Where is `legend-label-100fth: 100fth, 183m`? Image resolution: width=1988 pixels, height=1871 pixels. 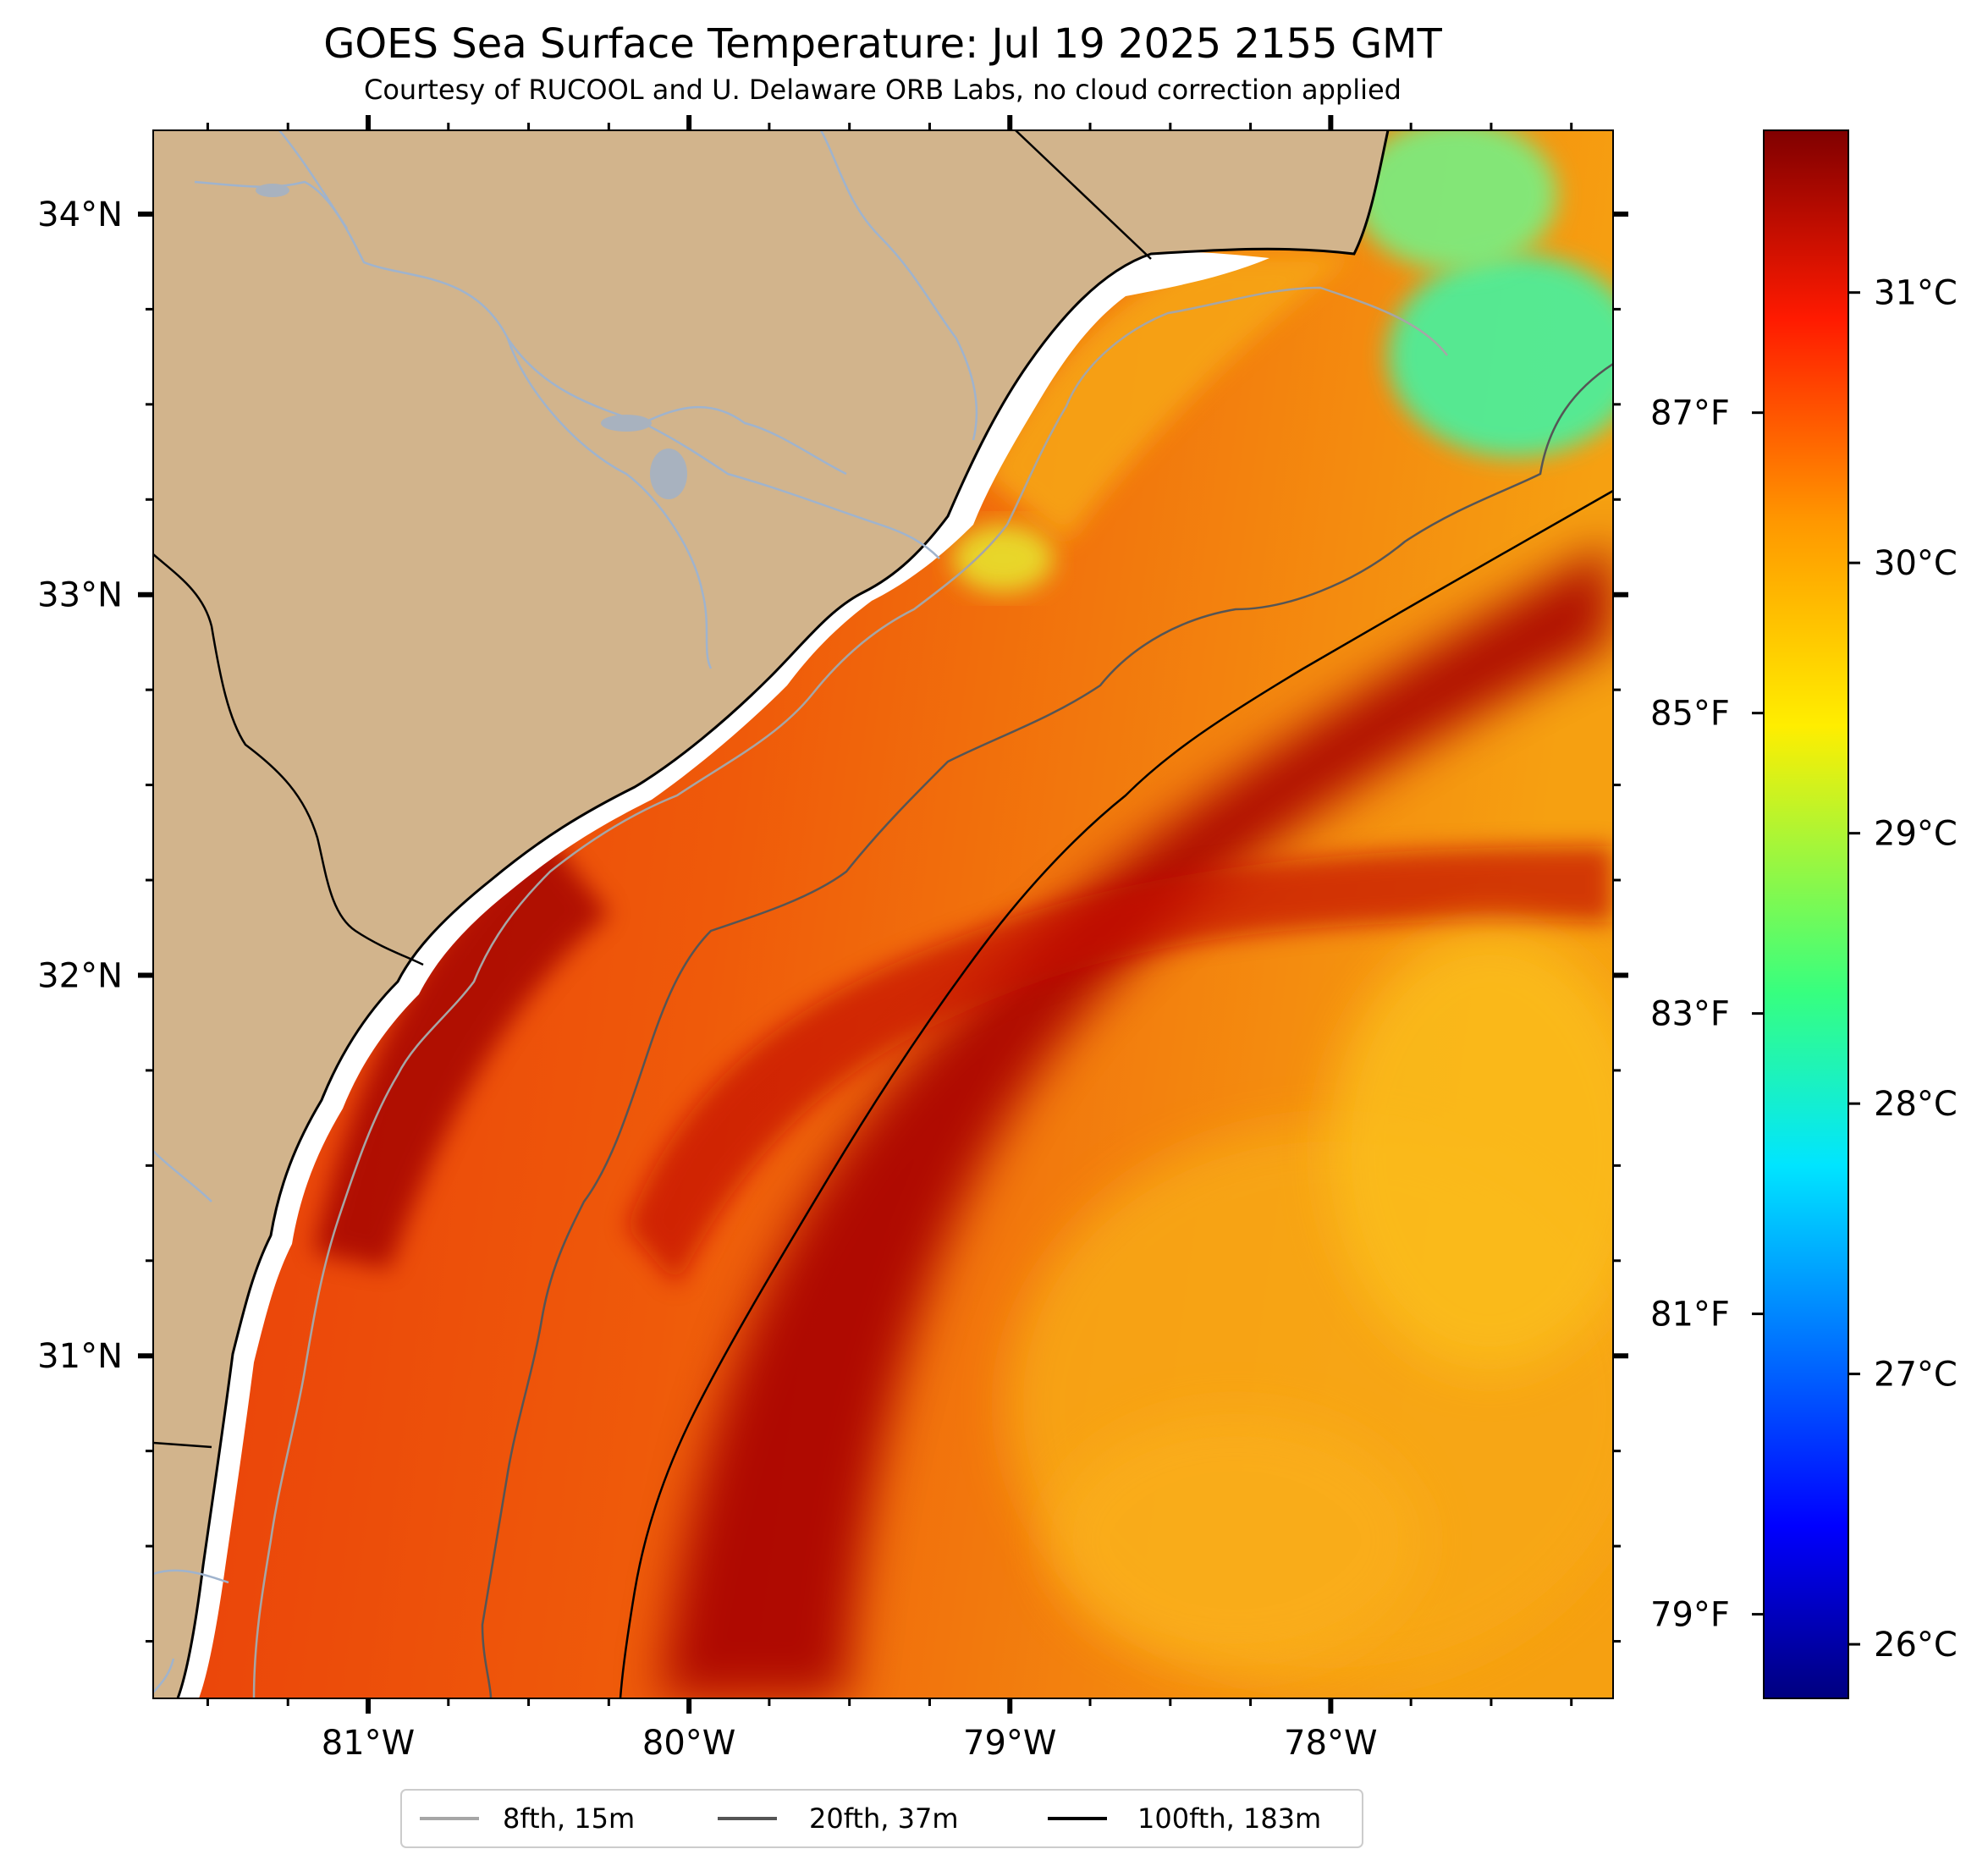
legend-label-100fth: 100fth, 183m is located at coordinates (1229, 1819).